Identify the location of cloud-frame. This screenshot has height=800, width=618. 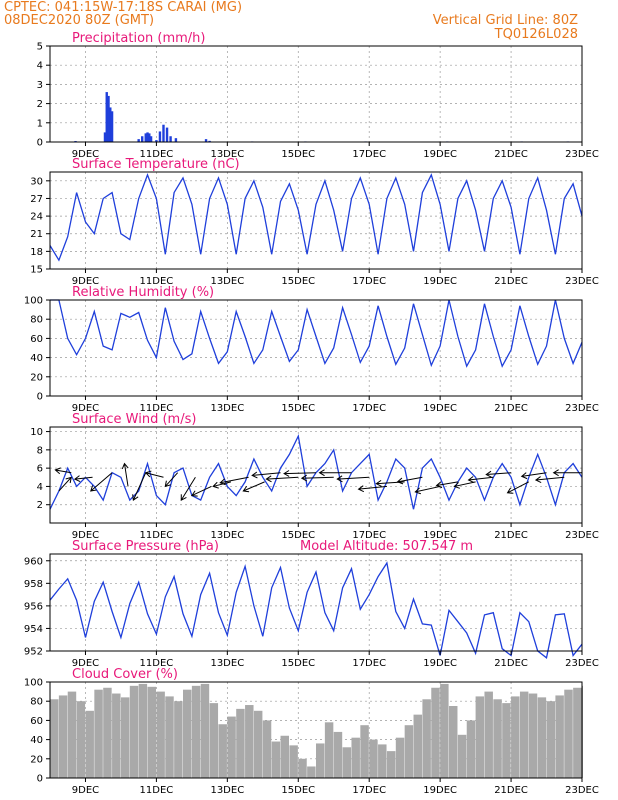
(316, 730).